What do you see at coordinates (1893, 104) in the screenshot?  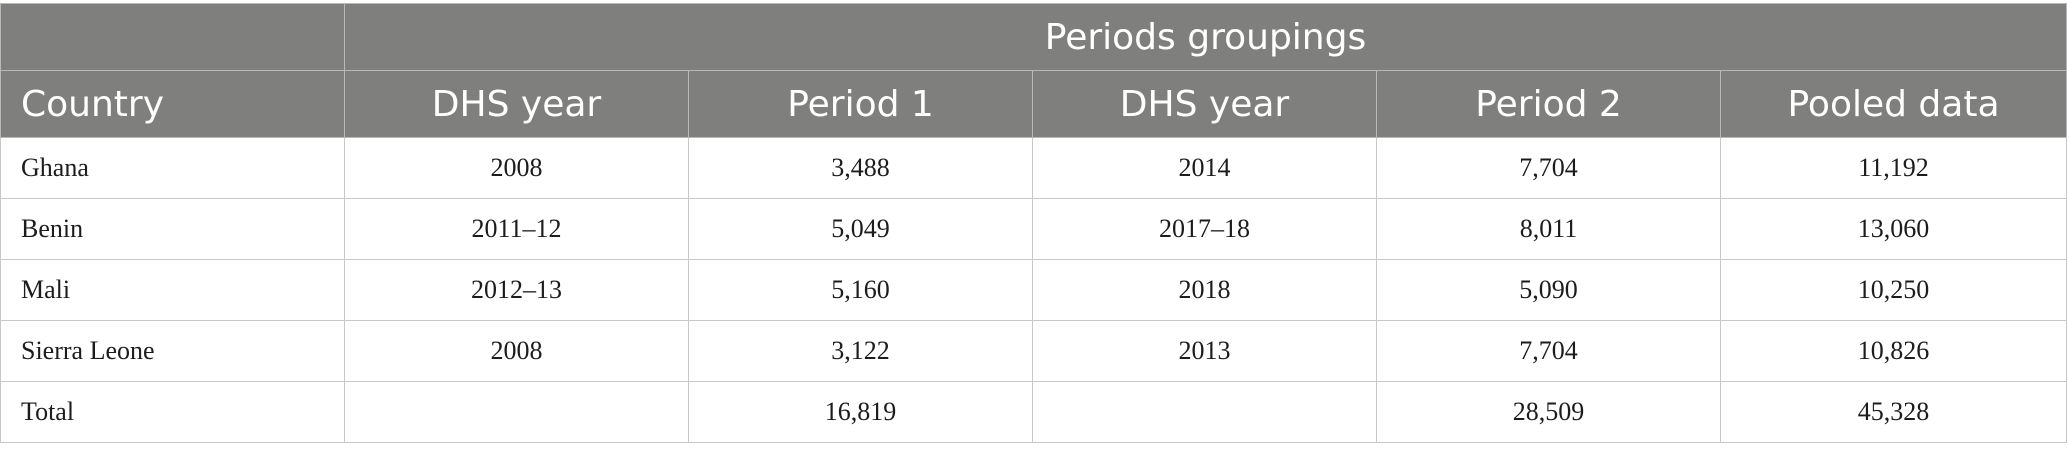 I see `column-header-pooled-data: Pooled data` at bounding box center [1893, 104].